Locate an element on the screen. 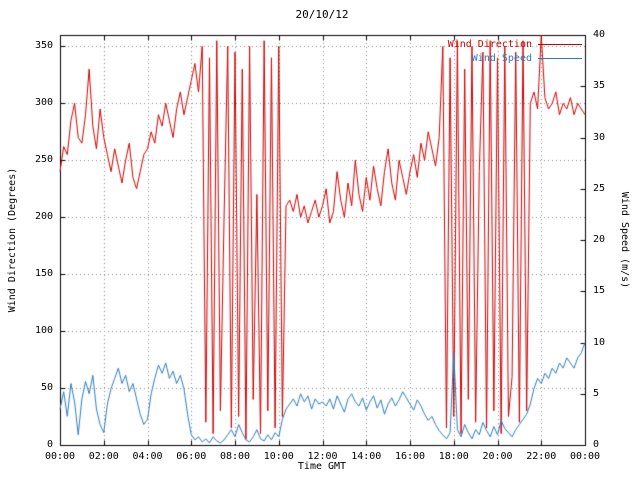  y-right-tick-label: 20 is located at coordinates (599, 239).